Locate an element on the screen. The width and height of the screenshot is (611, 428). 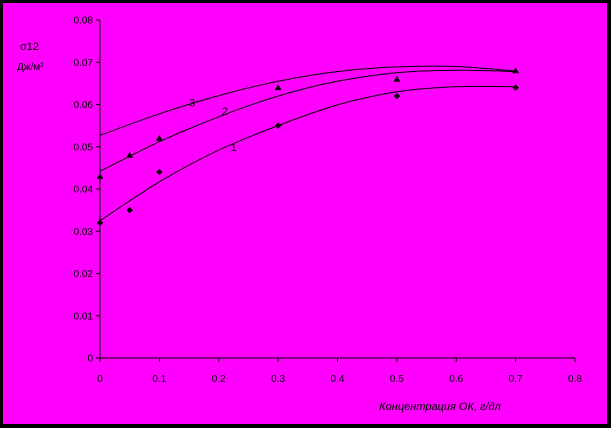
y-axis-ticks: 0 0.01 0.02 0.03 0.04 0.05 0.06 0.07 0.08 is located at coordinates (87, 190).